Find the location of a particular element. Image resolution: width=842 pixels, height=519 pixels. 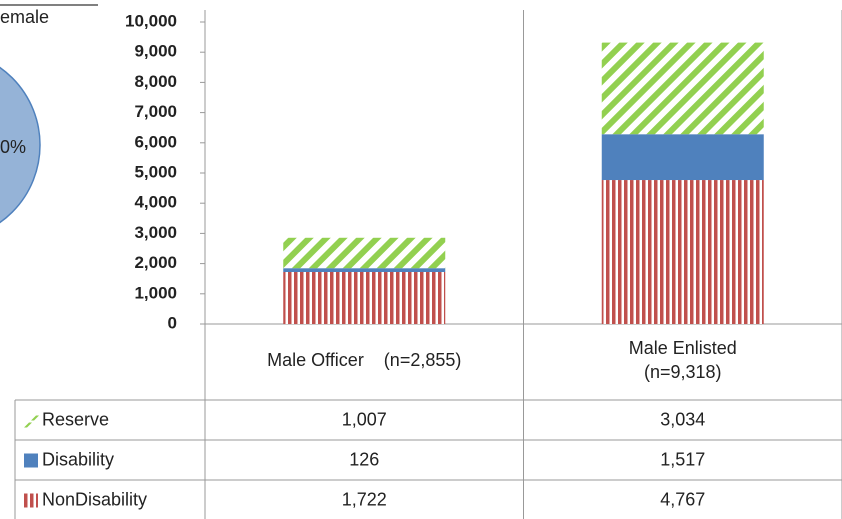

x-category-label: Male Enlisted (n=9,318) is located at coordinates (683, 360).